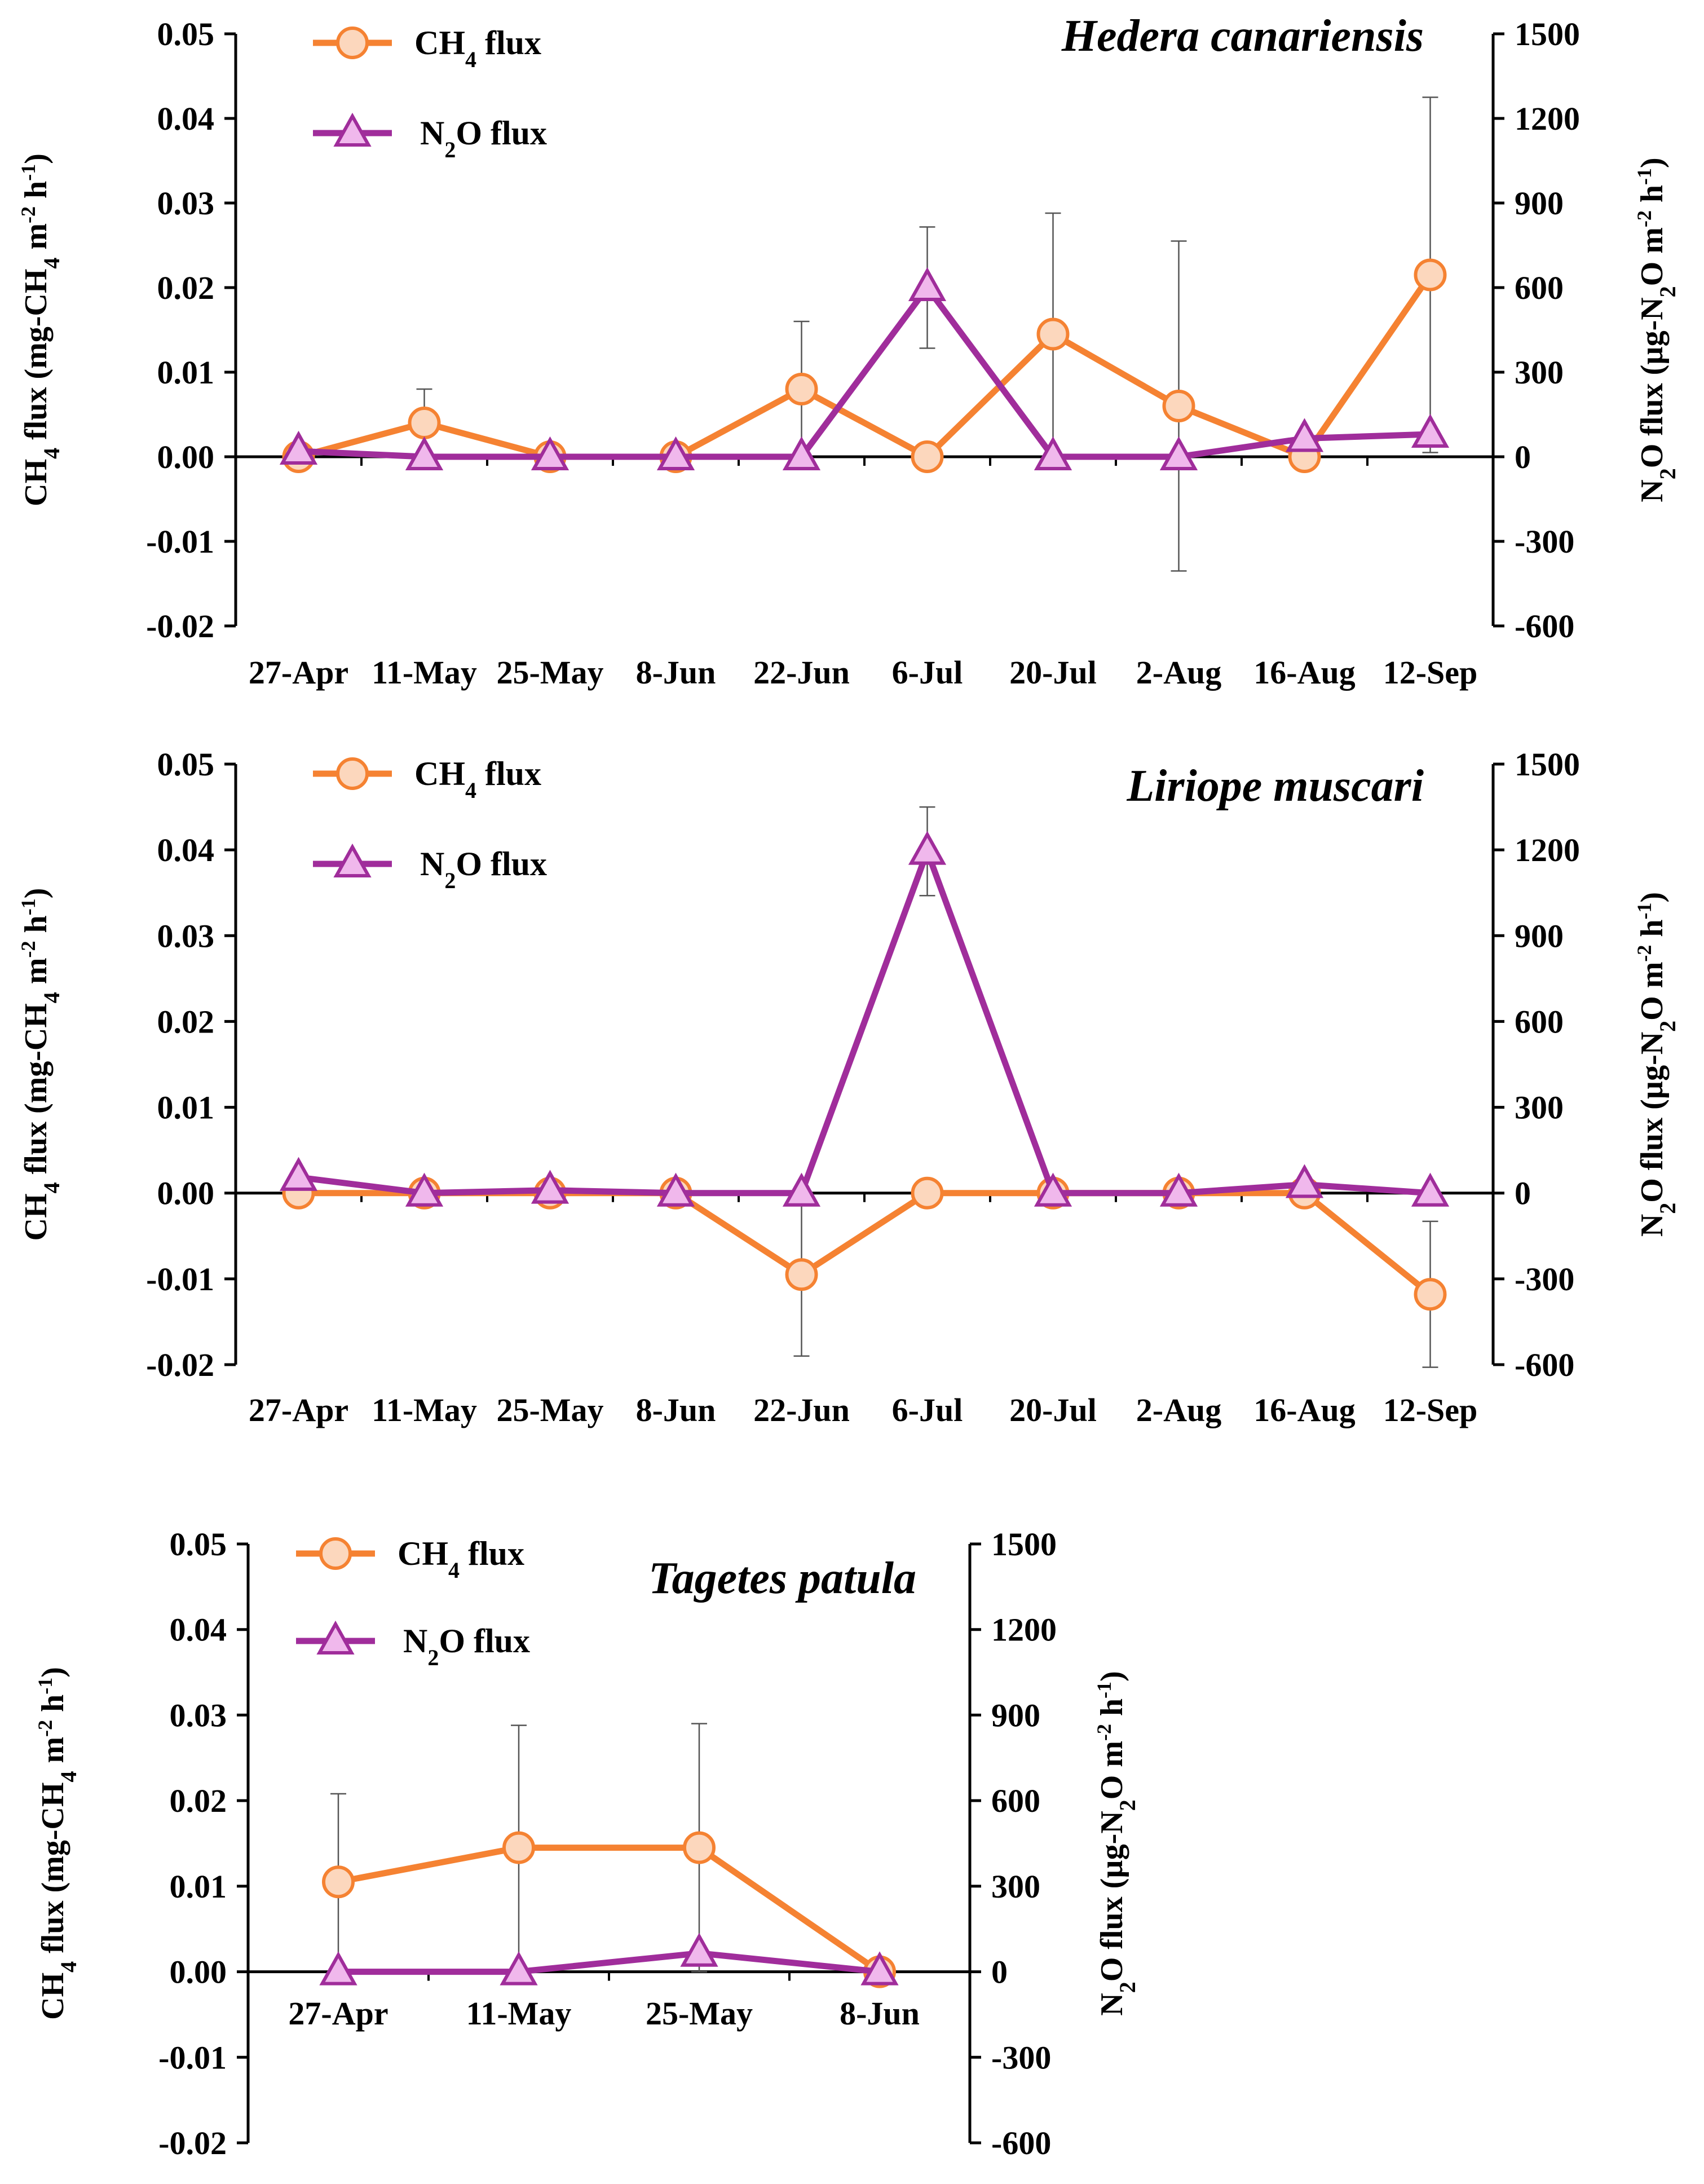 The image size is (1704, 2184). I want to click on legend-n2o-label: N2O flux, so click(466, 1646).